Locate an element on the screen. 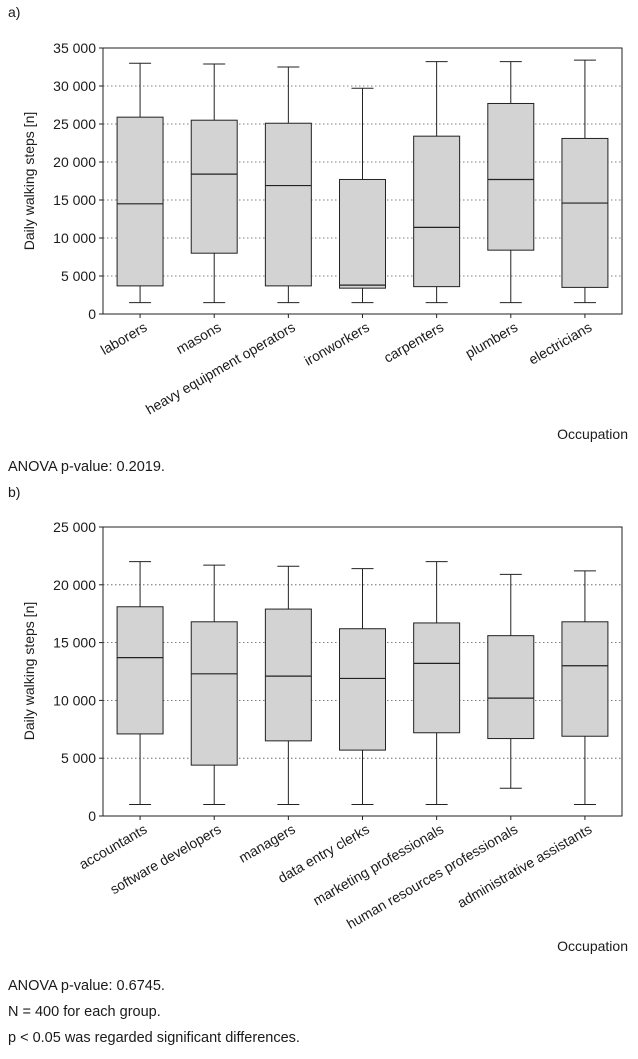  category-label: carpenters is located at coordinates (413, 342).